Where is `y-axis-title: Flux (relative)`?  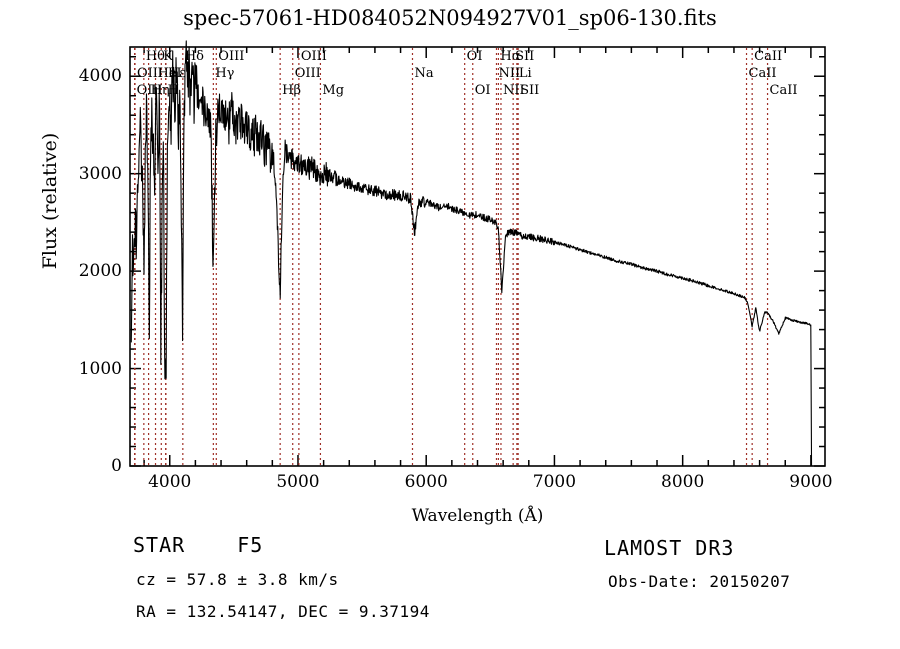 y-axis-title: Flux (relative) is located at coordinates (50, 201).